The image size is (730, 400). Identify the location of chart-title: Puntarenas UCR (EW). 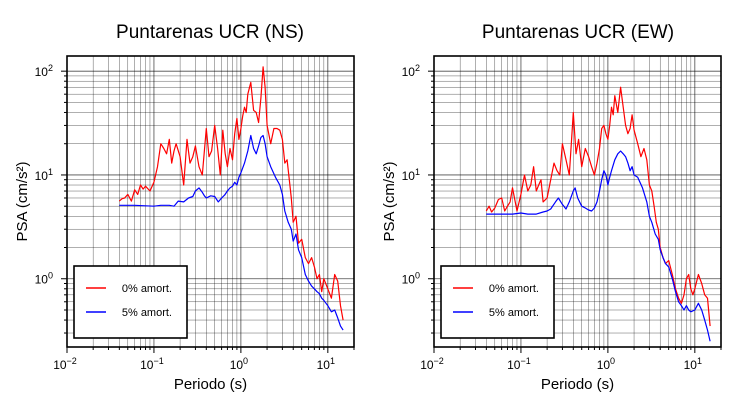
(578, 32).